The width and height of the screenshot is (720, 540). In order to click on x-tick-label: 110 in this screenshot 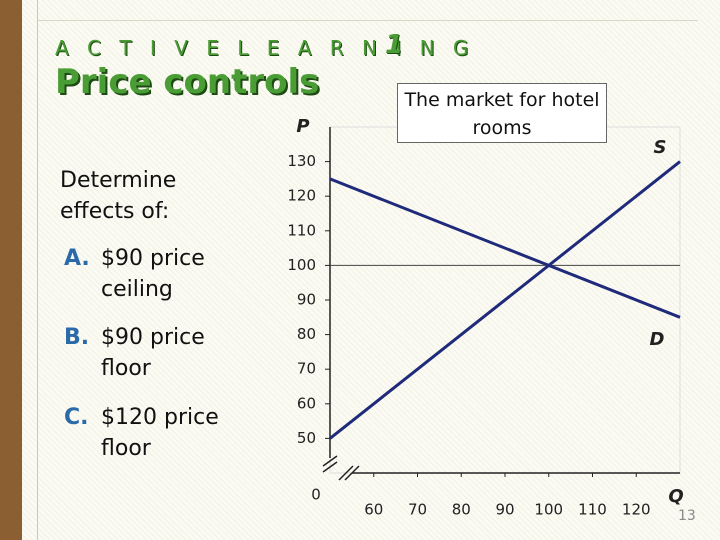, I will do `click(592, 510)`.